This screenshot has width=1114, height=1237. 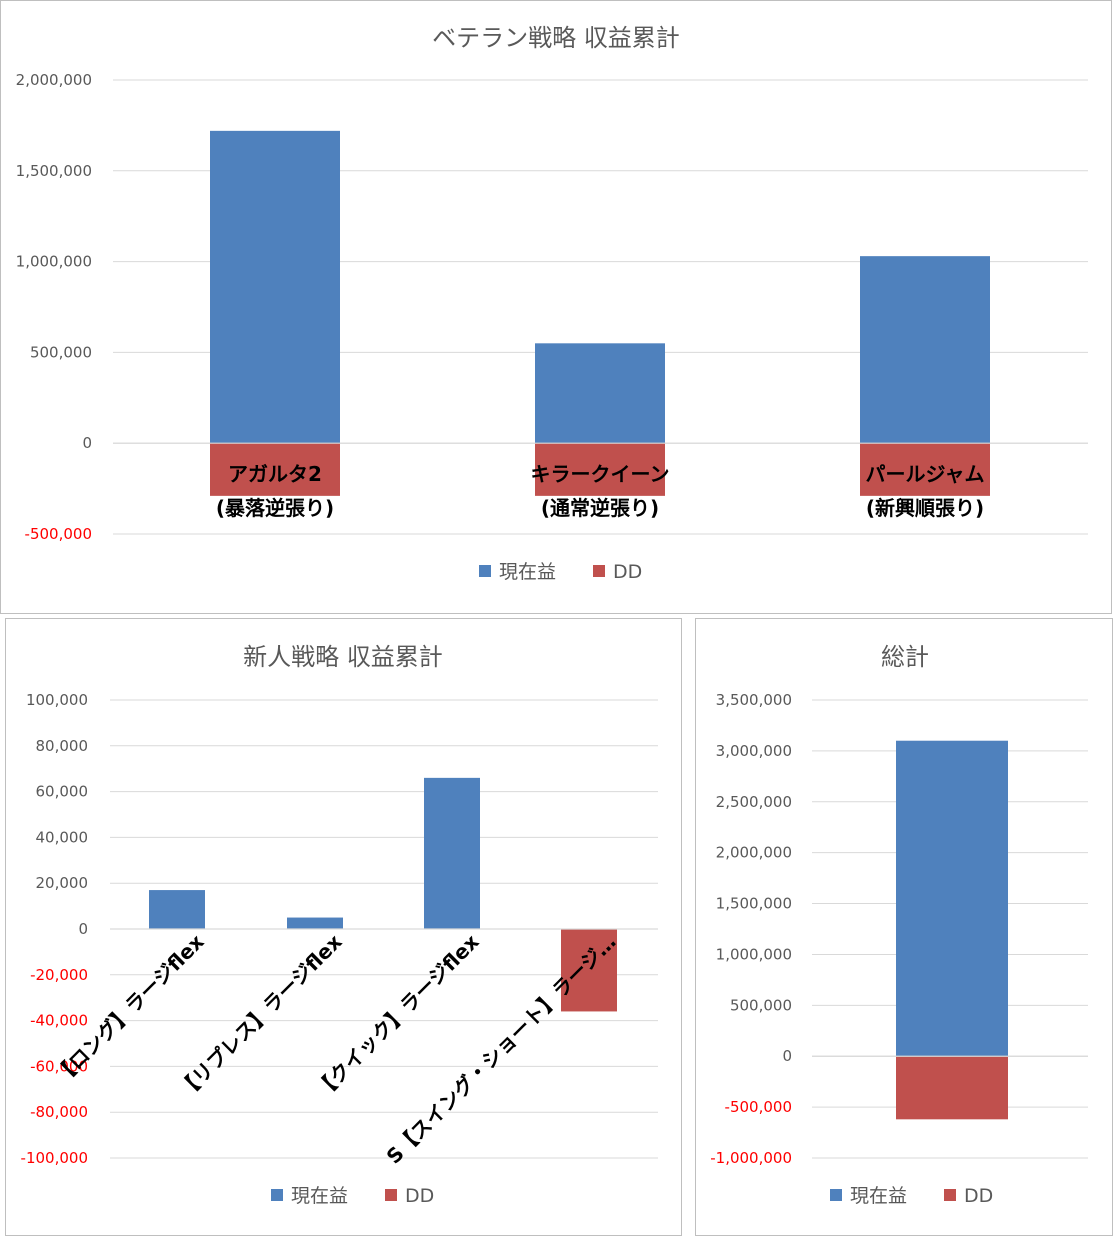 What do you see at coordinates (275, 508) in the screenshot?
I see `category-label: (暴落逆張り)` at bounding box center [275, 508].